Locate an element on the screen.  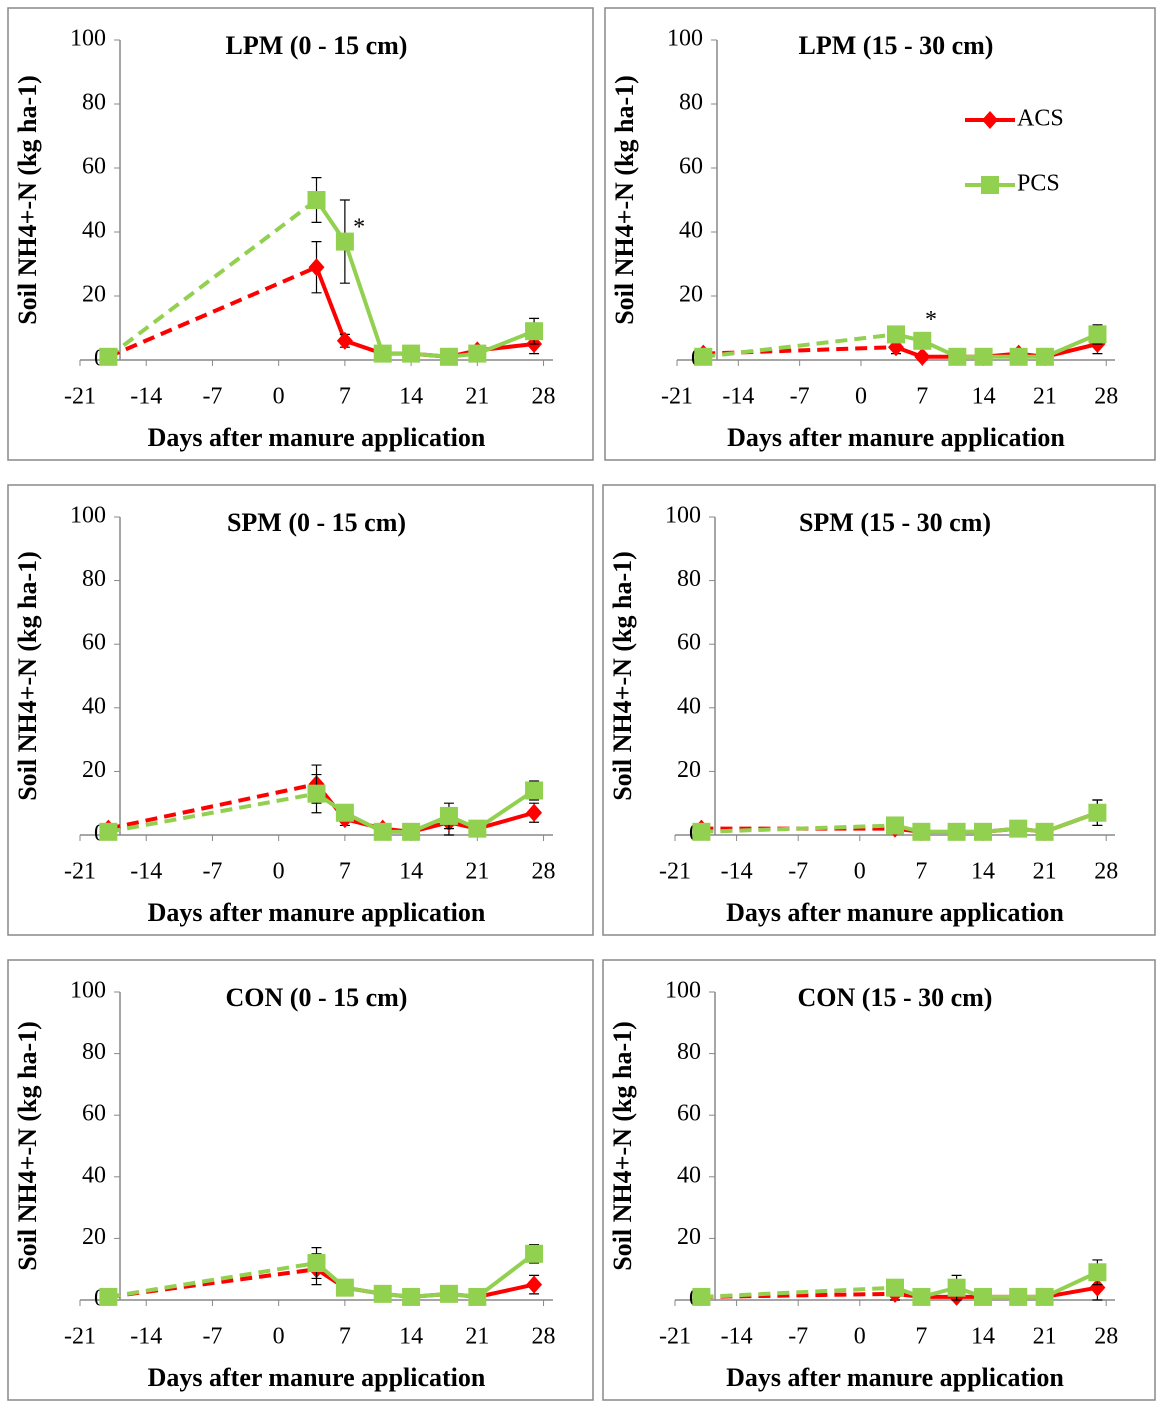
chart-title: LPM (15 - 30 cm) is located at coordinates (896, 45).